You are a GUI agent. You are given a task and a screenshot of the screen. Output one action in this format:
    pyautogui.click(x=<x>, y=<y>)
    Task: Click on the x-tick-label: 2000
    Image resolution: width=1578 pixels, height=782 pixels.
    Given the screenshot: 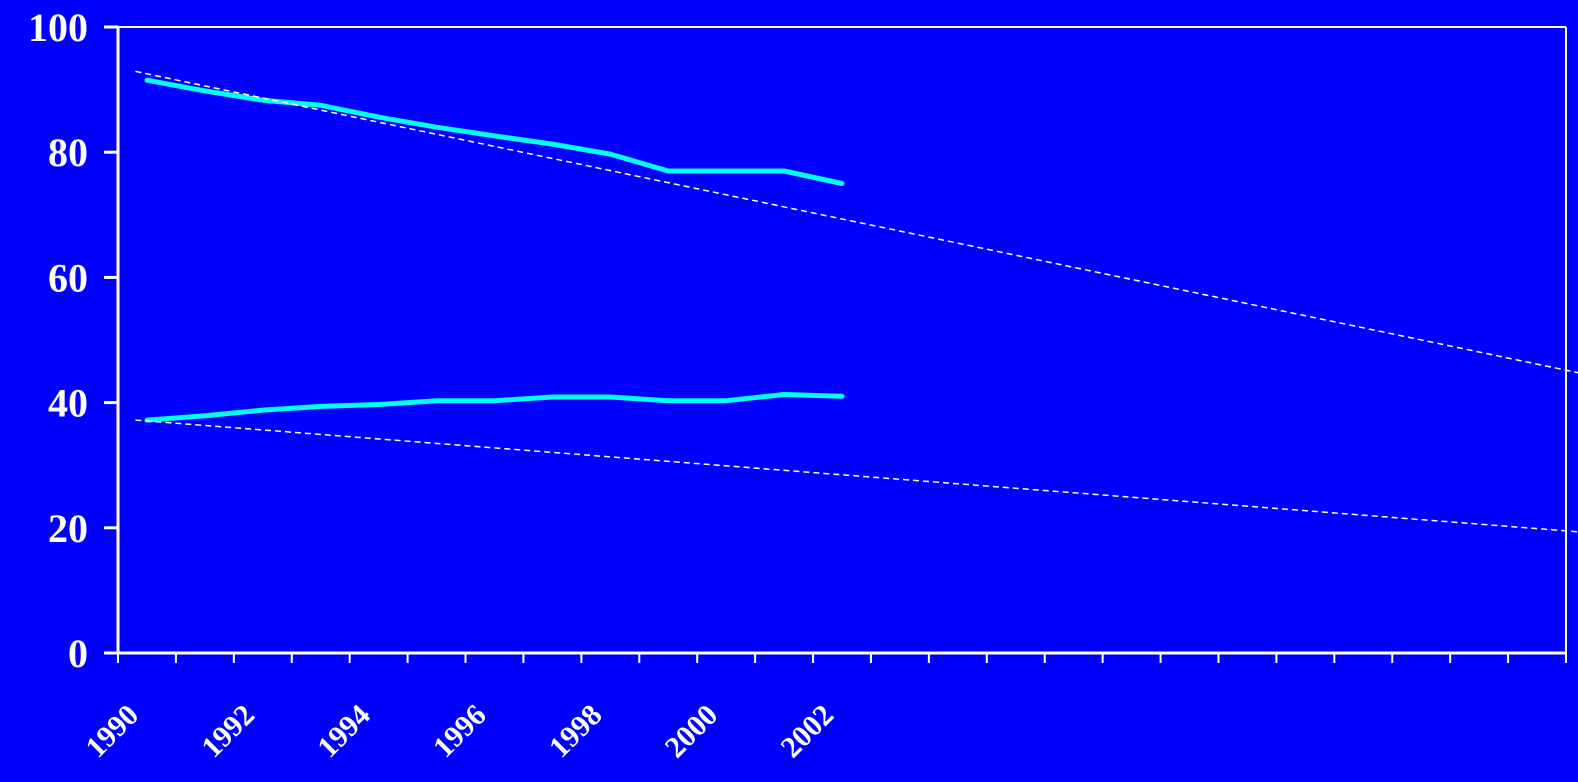 What is the action you would take?
    pyautogui.click(x=692, y=731)
    